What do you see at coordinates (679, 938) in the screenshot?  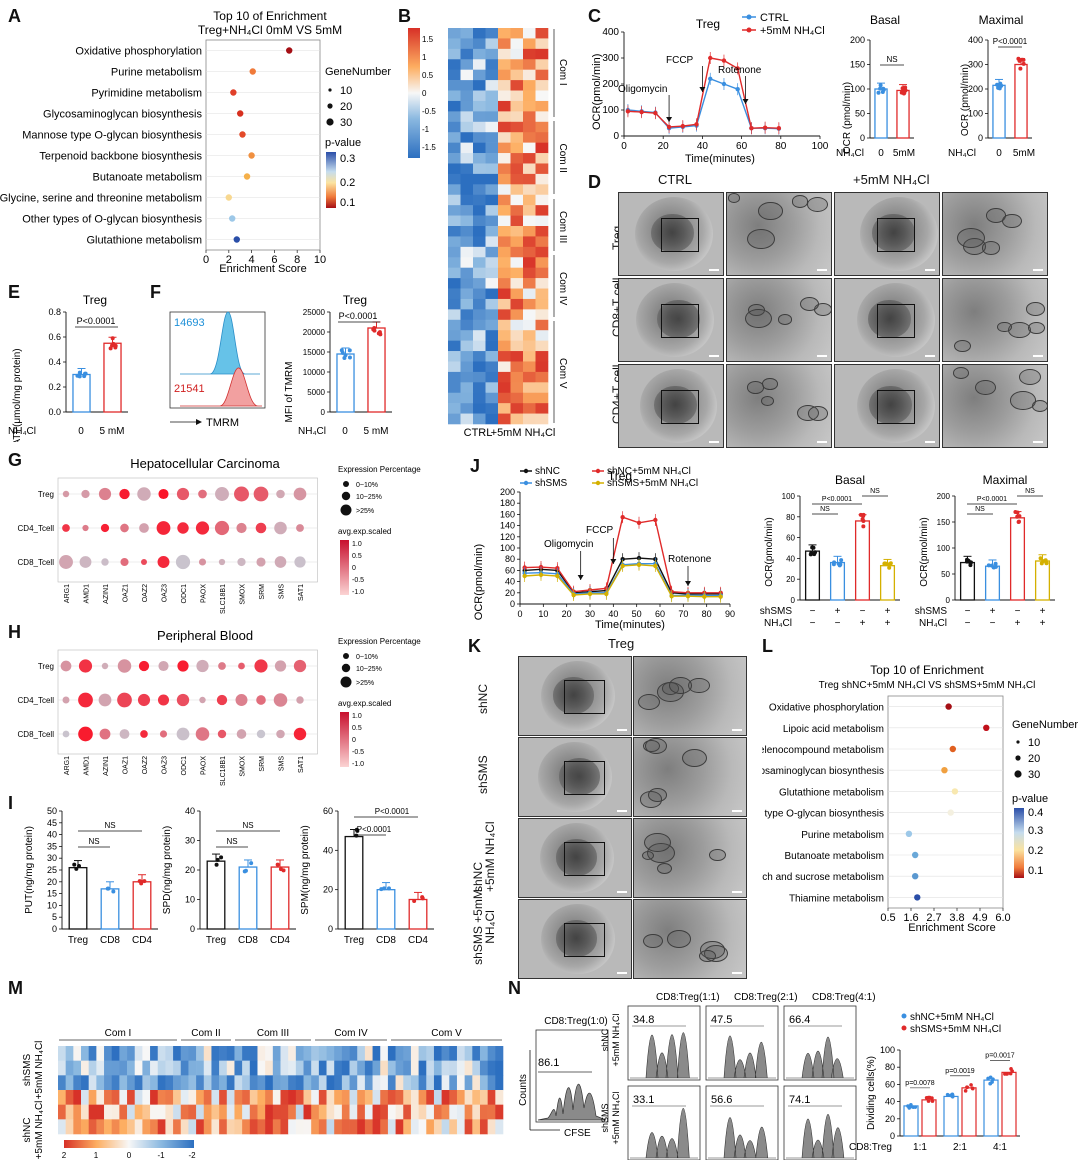 I see `panel-k-mitochondrion` at bounding box center [679, 938].